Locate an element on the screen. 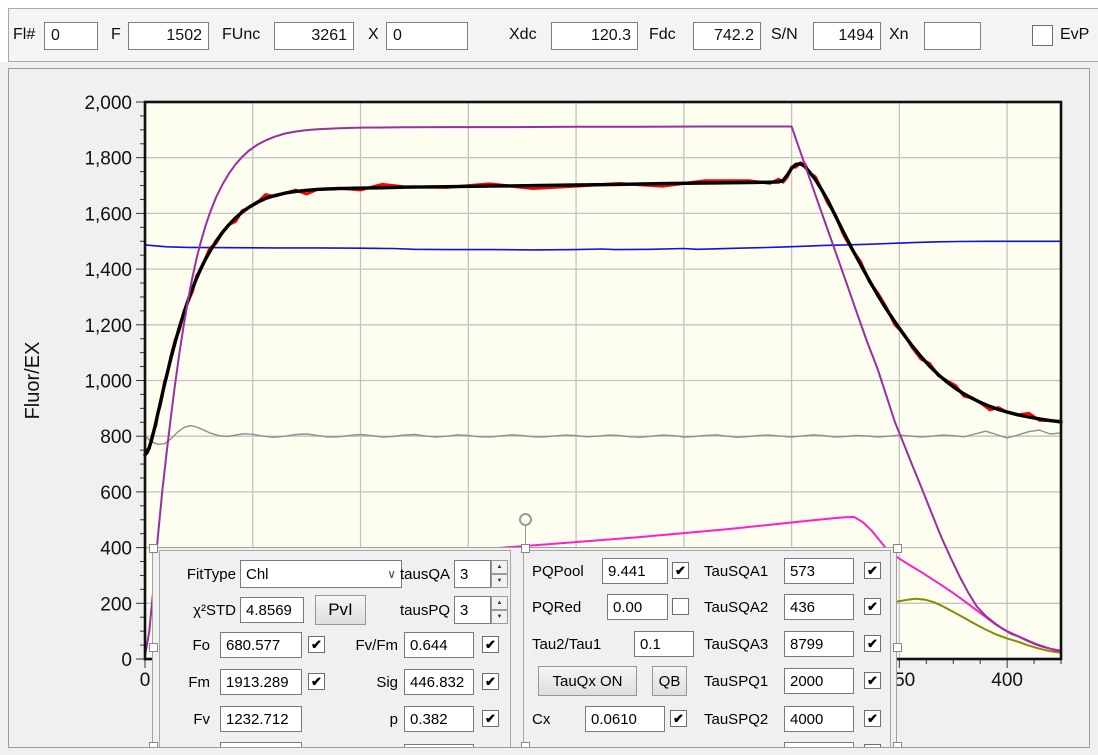 The image size is (1098, 755). y-tick-label: 1,800 is located at coordinates (108, 159).